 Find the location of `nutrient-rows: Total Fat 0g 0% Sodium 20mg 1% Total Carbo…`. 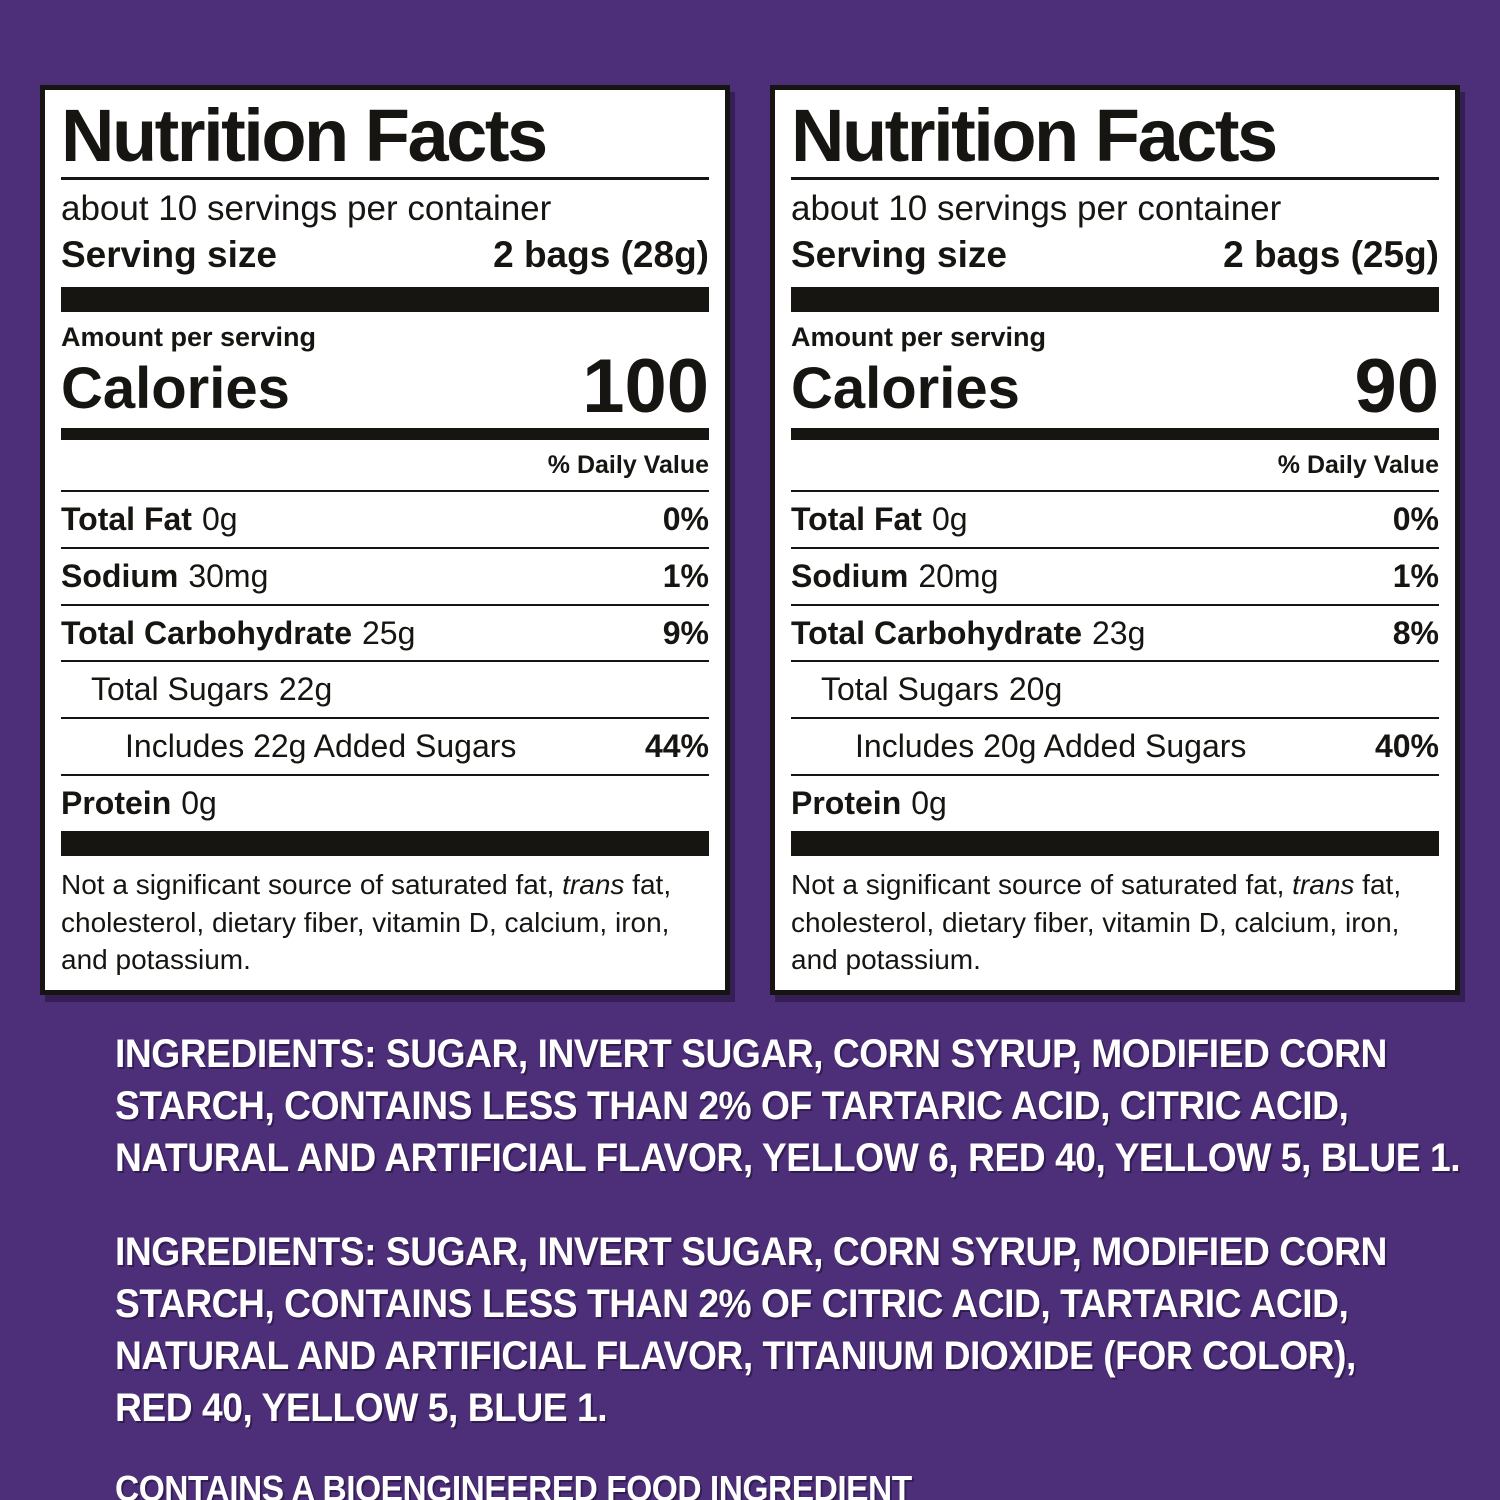

nutrient-rows: Total Fat 0g 0% Sodium 20mg 1% Total Carbo… is located at coordinates (1115, 660).